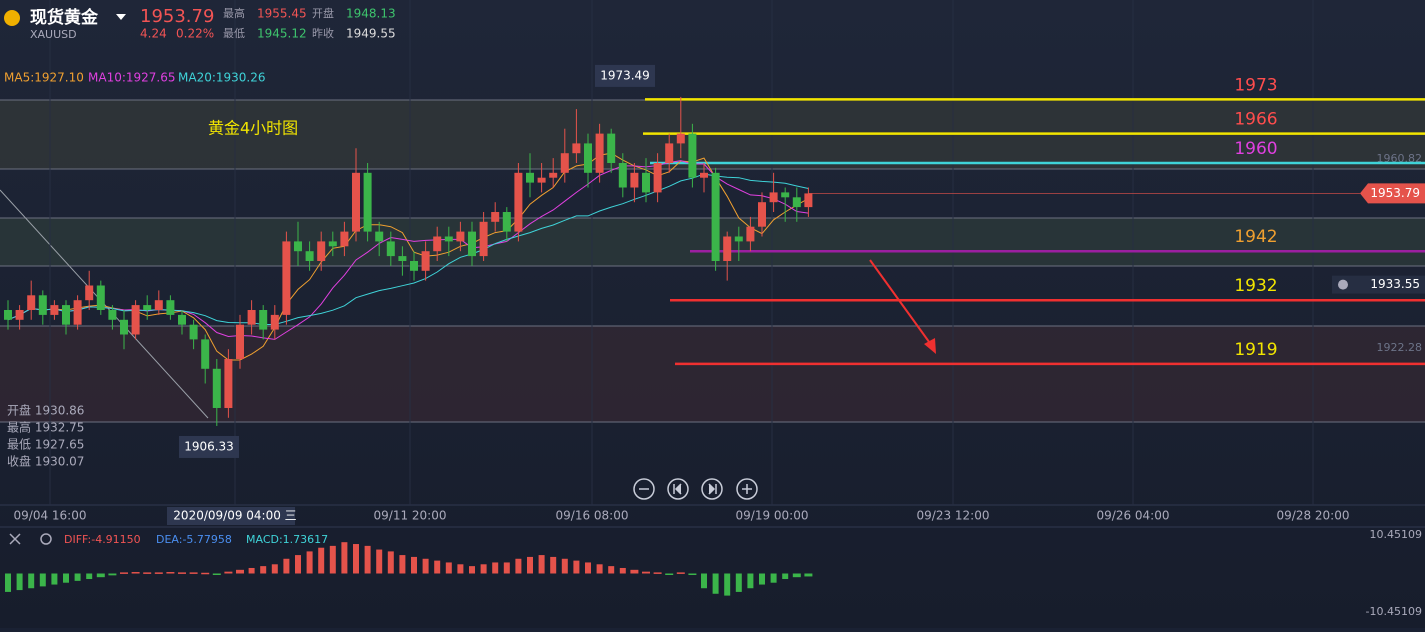 The height and width of the screenshot is (632, 1425). I want to click on macd-tick-label: 10.45109, so click(1396, 534).